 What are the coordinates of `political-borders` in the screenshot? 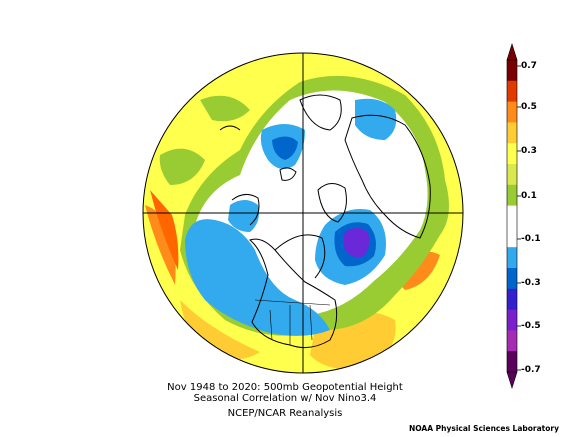 It's located at (292, 322).